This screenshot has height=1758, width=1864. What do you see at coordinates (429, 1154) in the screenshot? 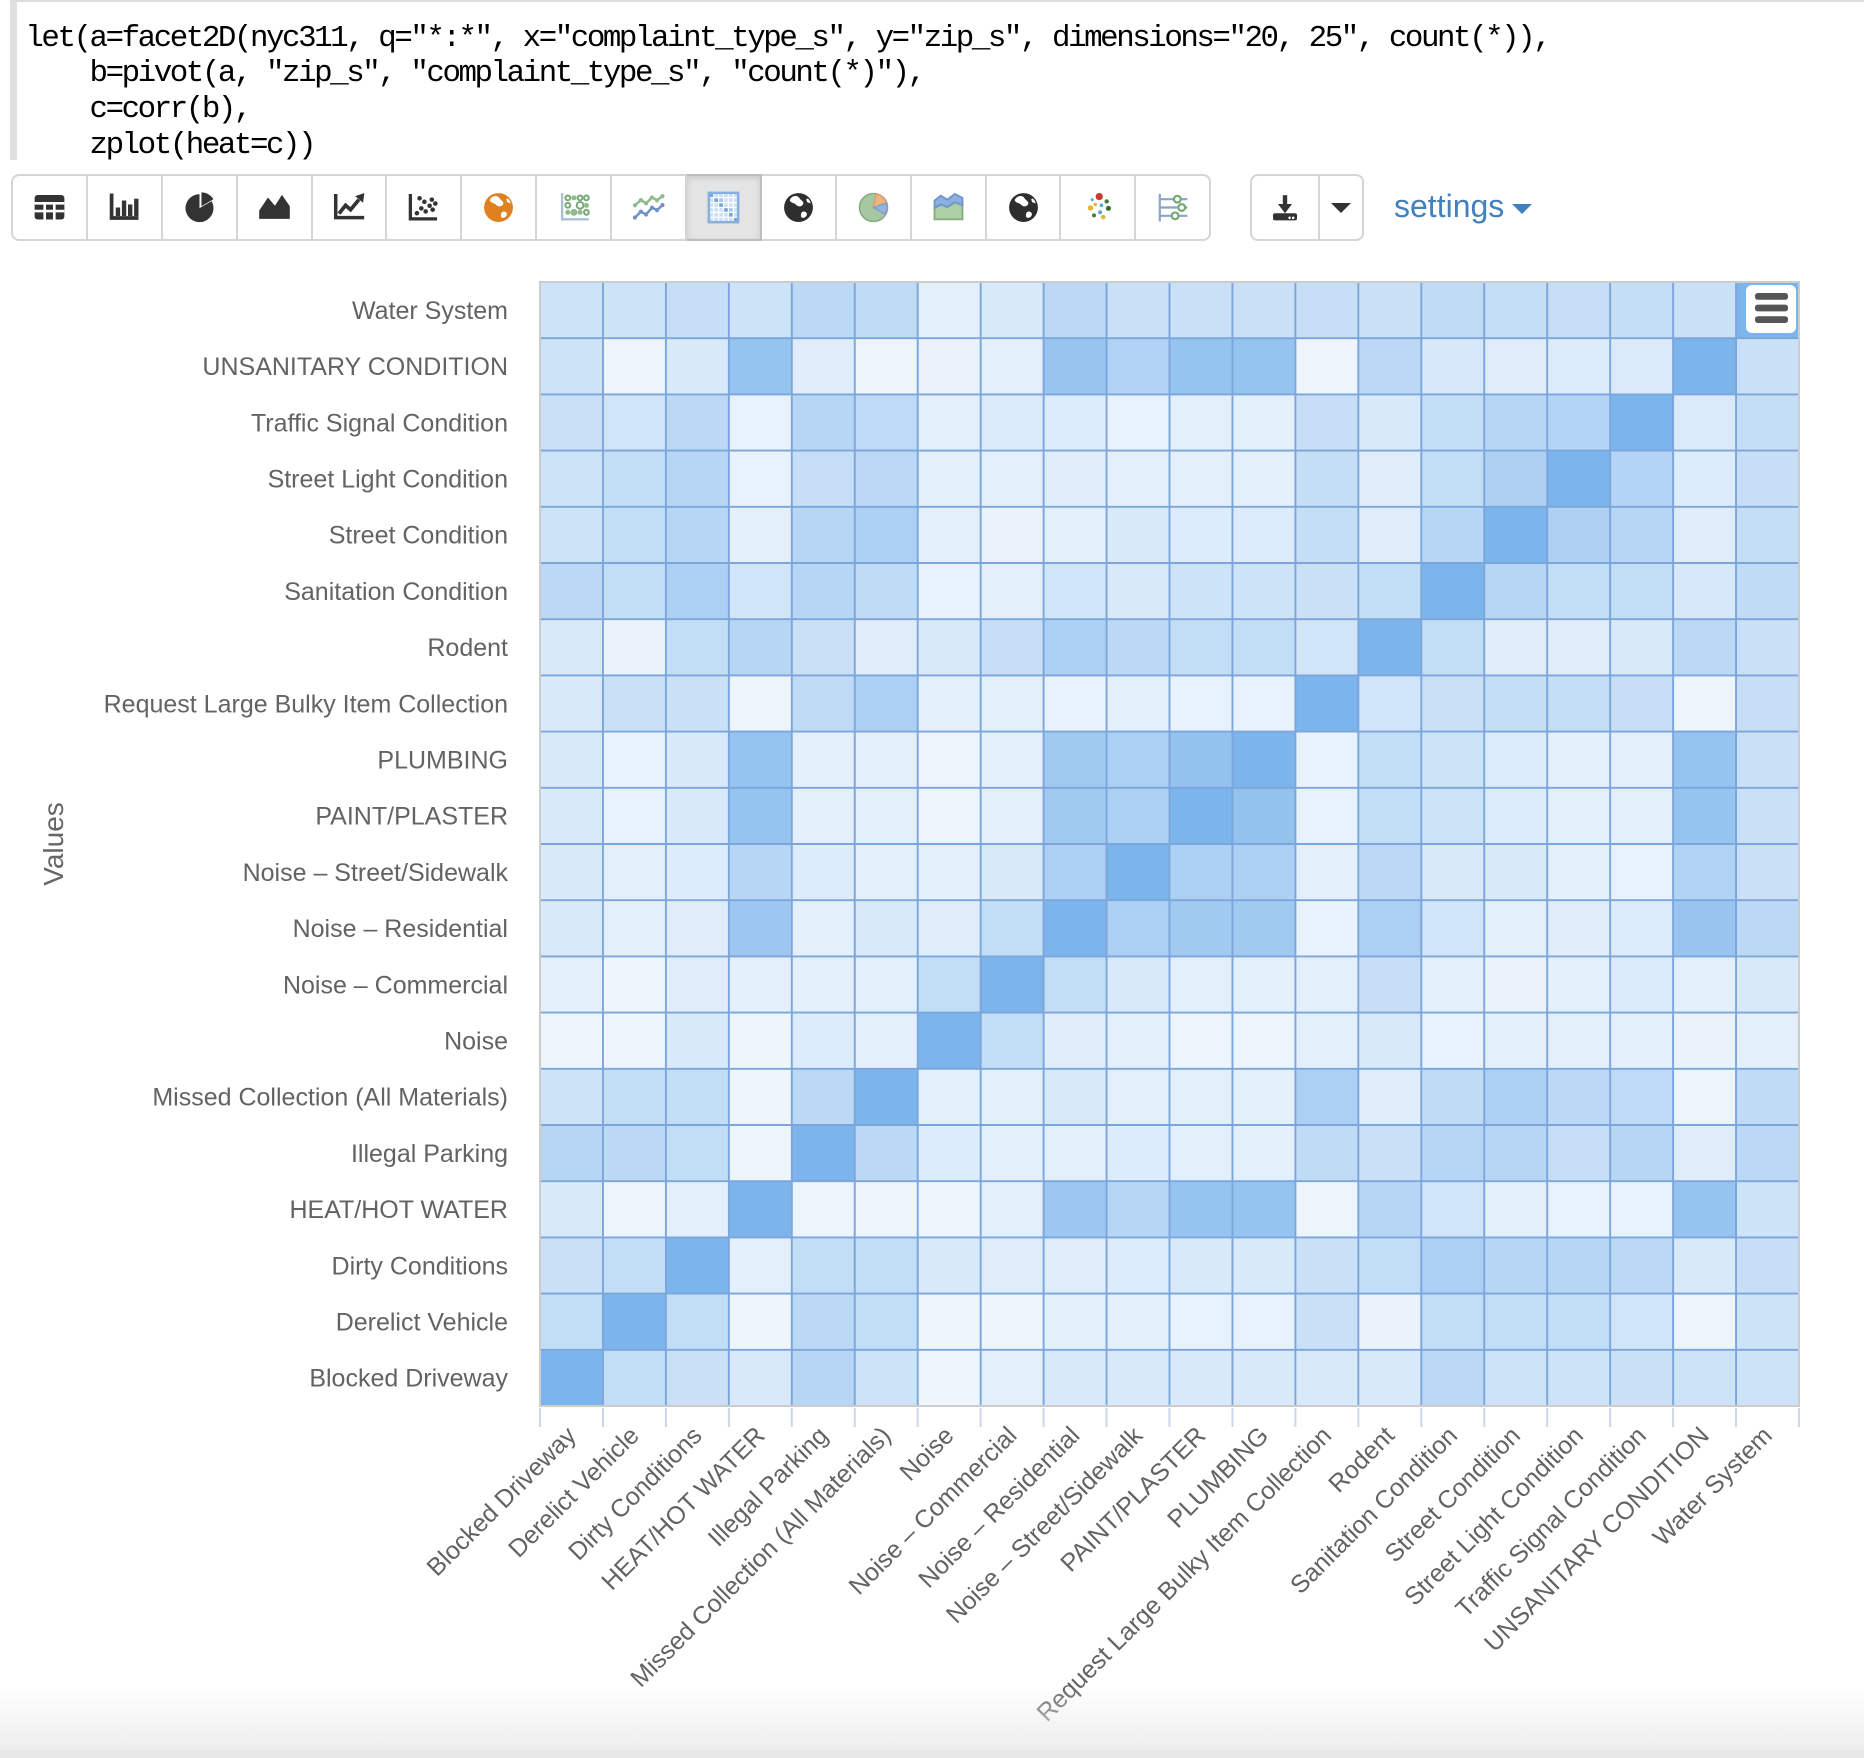
I see `svg-text: Illegal Parking` at bounding box center [429, 1154].